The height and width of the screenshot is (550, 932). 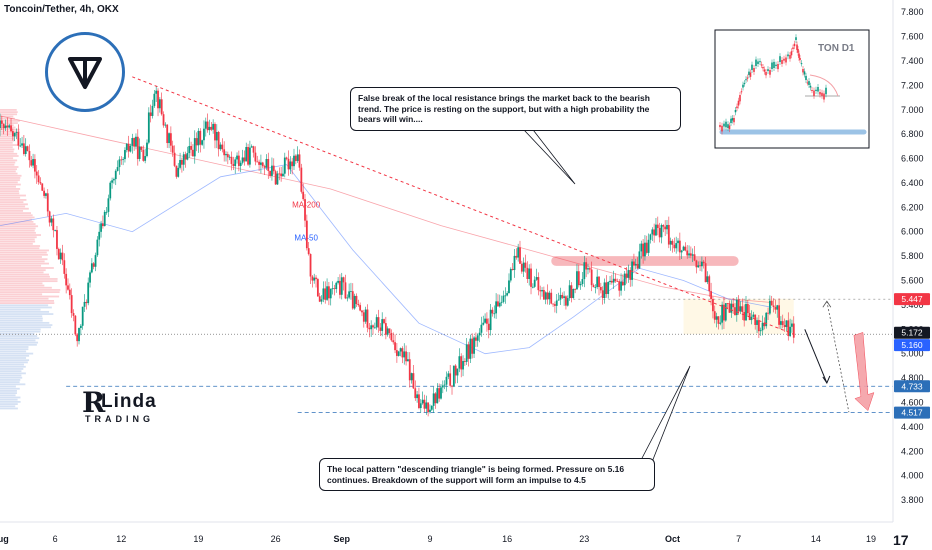 What do you see at coordinates (4, 539) in the screenshot?
I see `x-tick-label: Aug` at bounding box center [4, 539].